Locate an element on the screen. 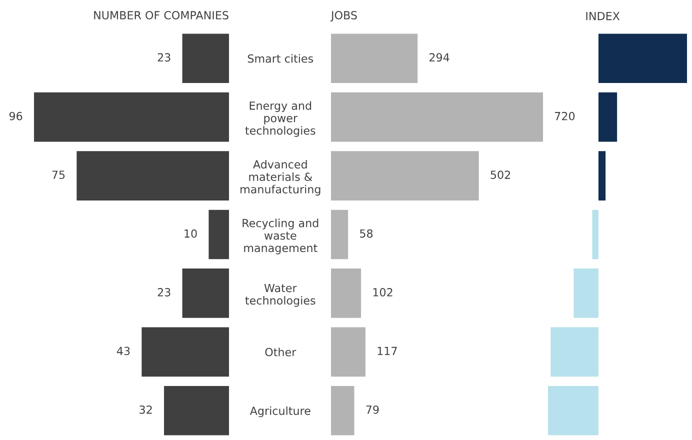 This screenshot has width=692, height=440. data-label: 117 is located at coordinates (387, 350).